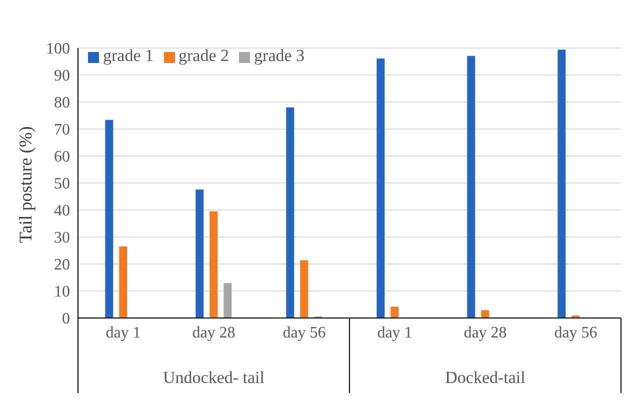  I want to click on legend-label: grade 2, so click(204, 55).